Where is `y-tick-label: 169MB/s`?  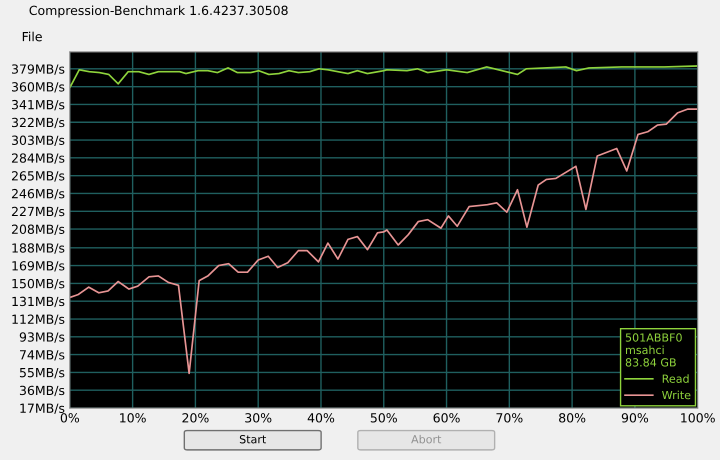
y-tick-label: 169MB/s is located at coordinates (38, 266).